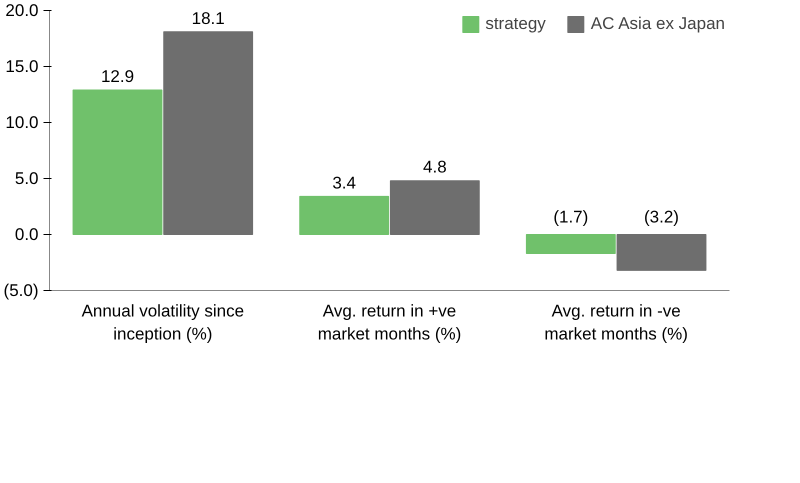 This screenshot has height=483, width=800. What do you see at coordinates (208, 18) in the screenshot?
I see `data-label: 18.1` at bounding box center [208, 18].